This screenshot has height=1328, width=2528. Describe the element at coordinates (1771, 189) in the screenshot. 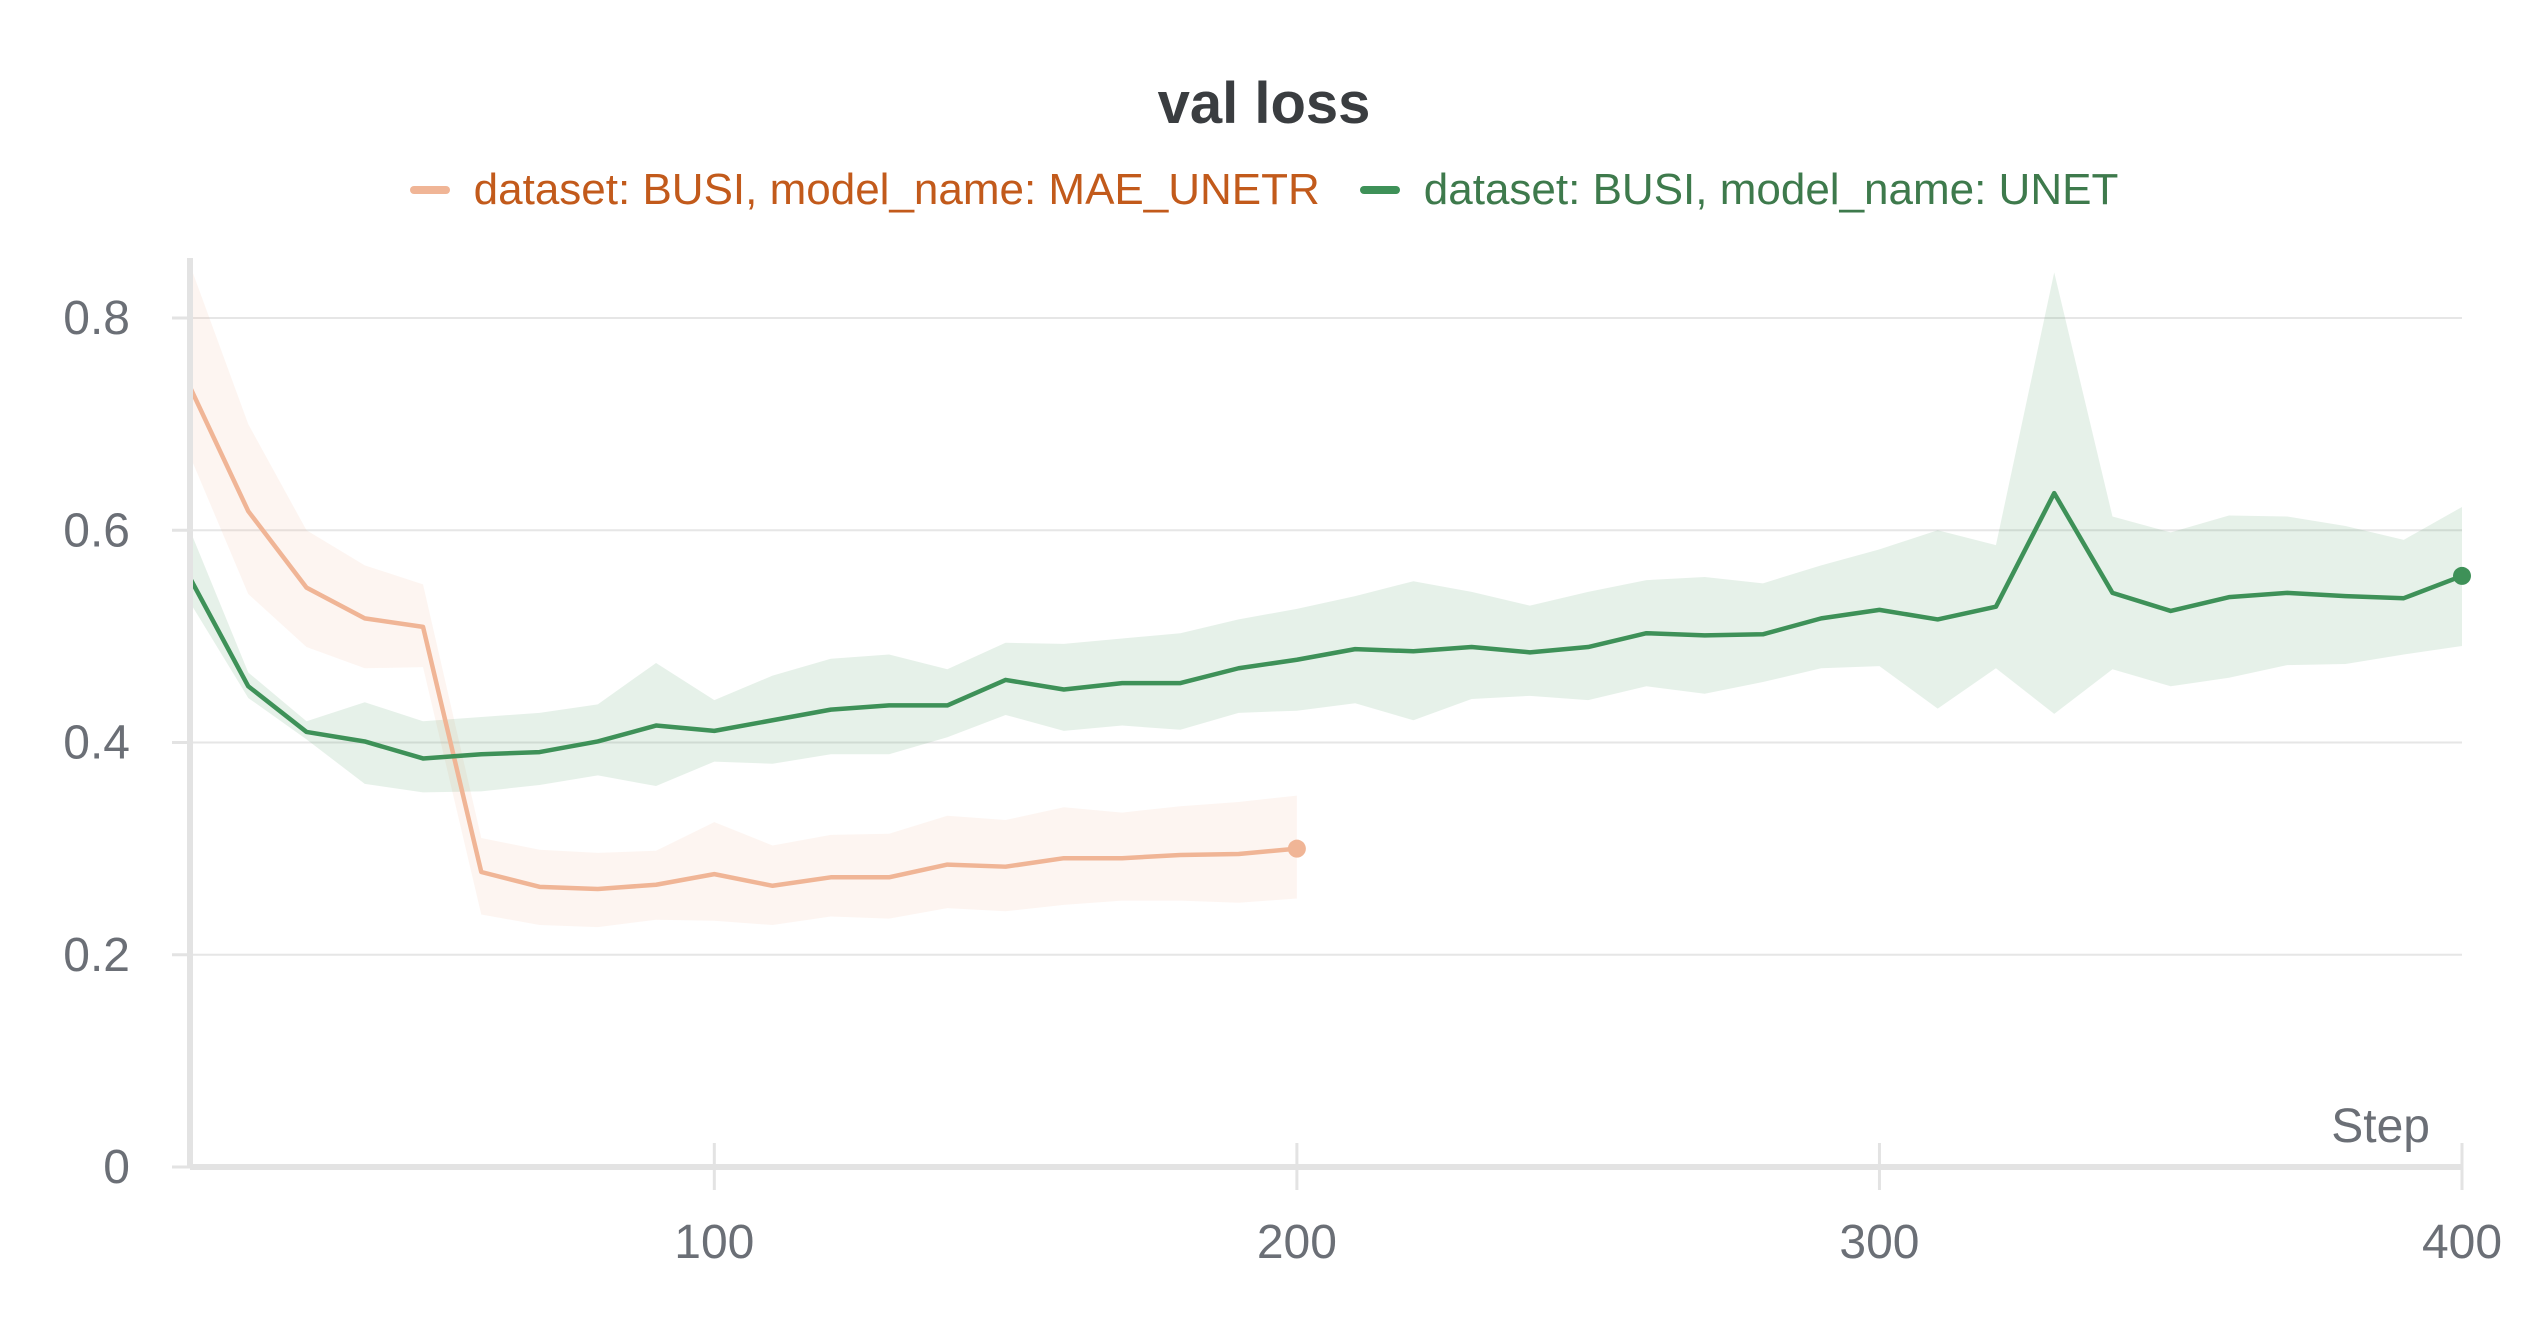

I see `legend-label-unet: dataset: BUSI, model_name: UNET` at that location.